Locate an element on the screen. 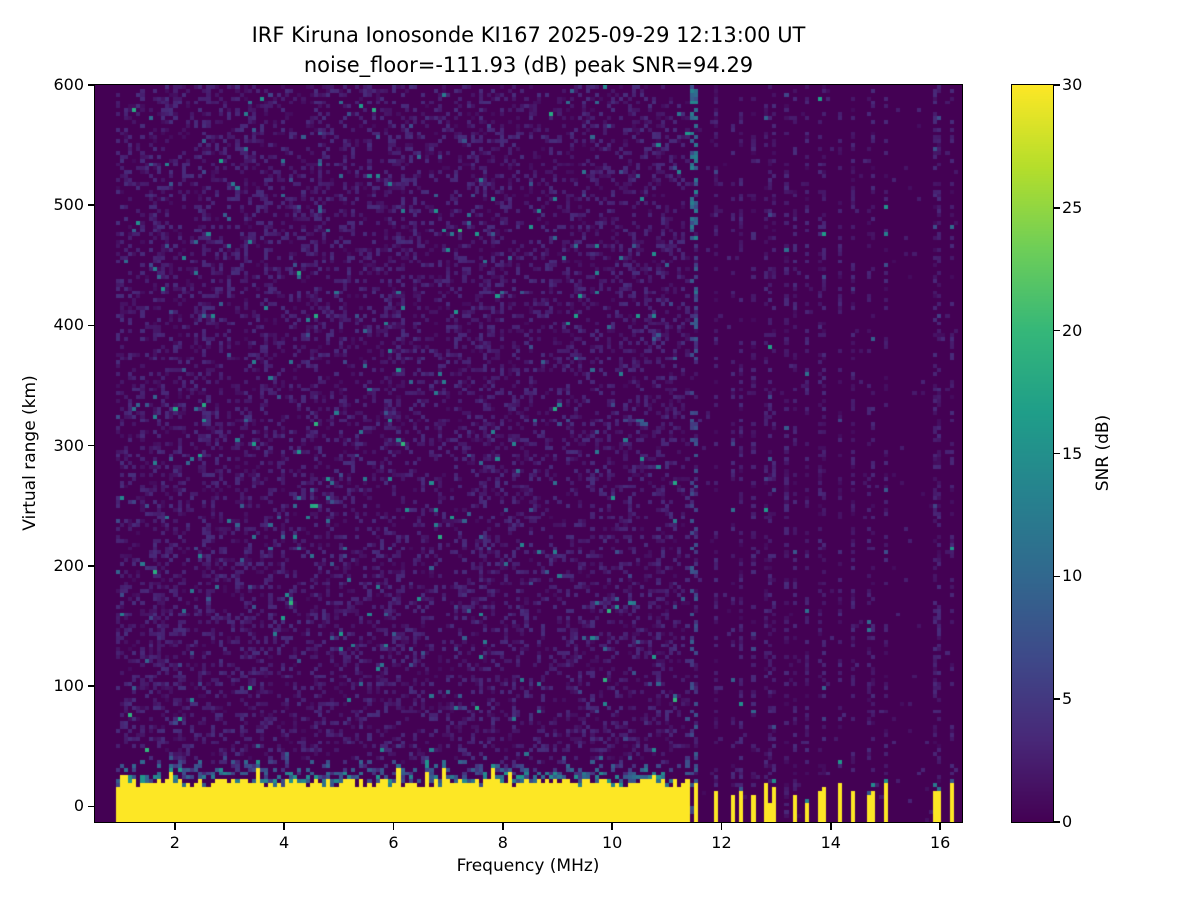 The height and width of the screenshot is (900, 1200). colorbar-tick-label: 20 is located at coordinates (1072, 330).